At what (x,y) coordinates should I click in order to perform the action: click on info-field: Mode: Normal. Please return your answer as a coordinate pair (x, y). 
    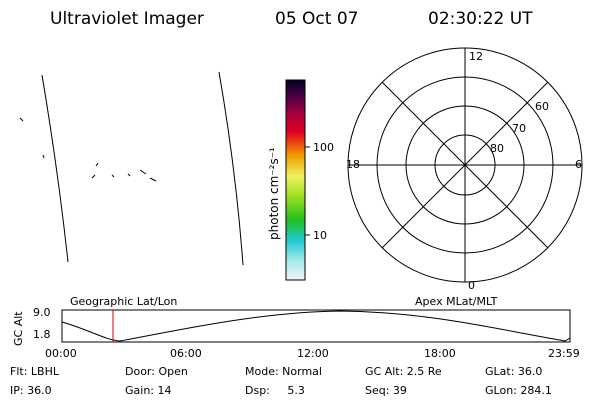
    Looking at the image, I should click on (283, 371).